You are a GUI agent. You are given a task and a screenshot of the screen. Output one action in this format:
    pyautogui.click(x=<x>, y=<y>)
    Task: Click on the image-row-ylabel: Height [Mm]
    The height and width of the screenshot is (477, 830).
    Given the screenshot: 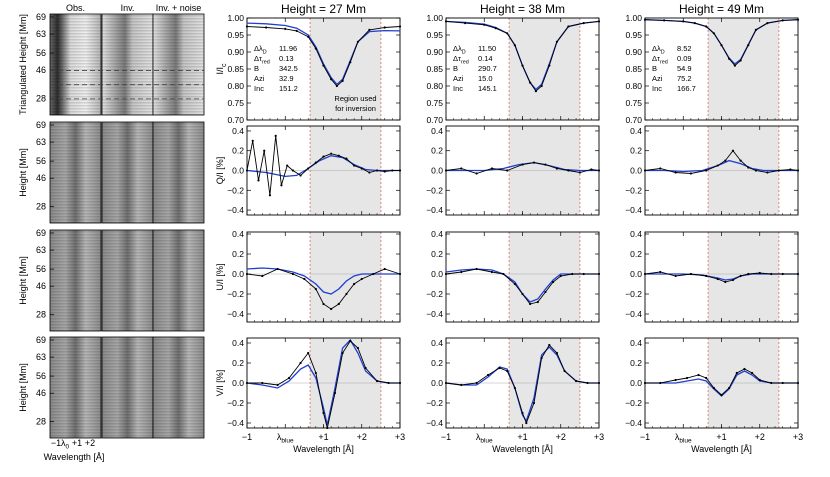 What is the action you would take?
    pyautogui.click(x=23, y=280)
    